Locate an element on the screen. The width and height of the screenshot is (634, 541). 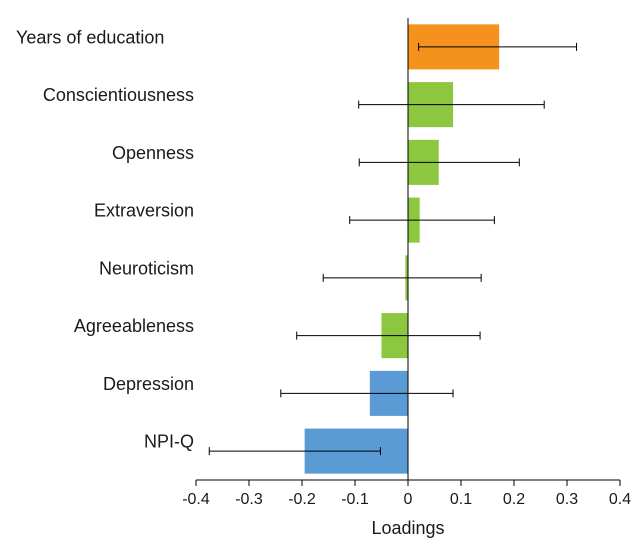
x-tick-label: -0.2 is located at coordinates (302, 499).